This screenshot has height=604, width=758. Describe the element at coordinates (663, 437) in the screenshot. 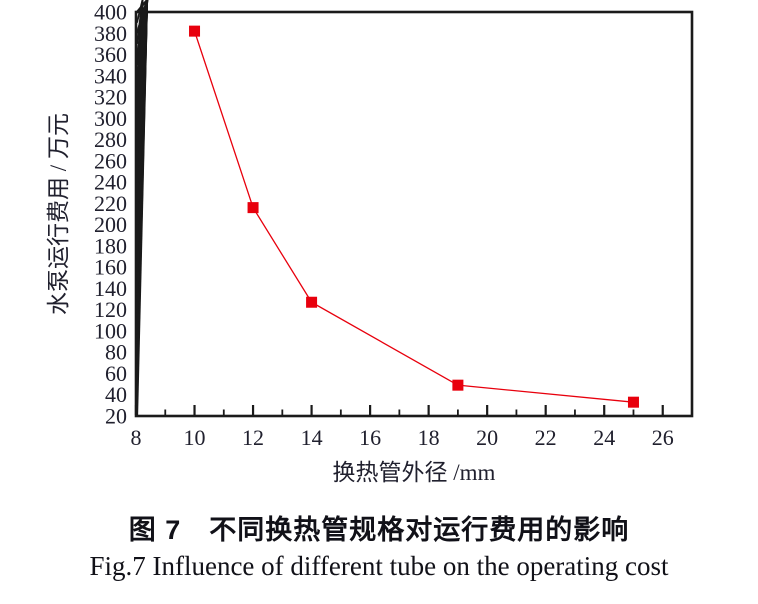

I see `x-tick-label: 26` at that location.